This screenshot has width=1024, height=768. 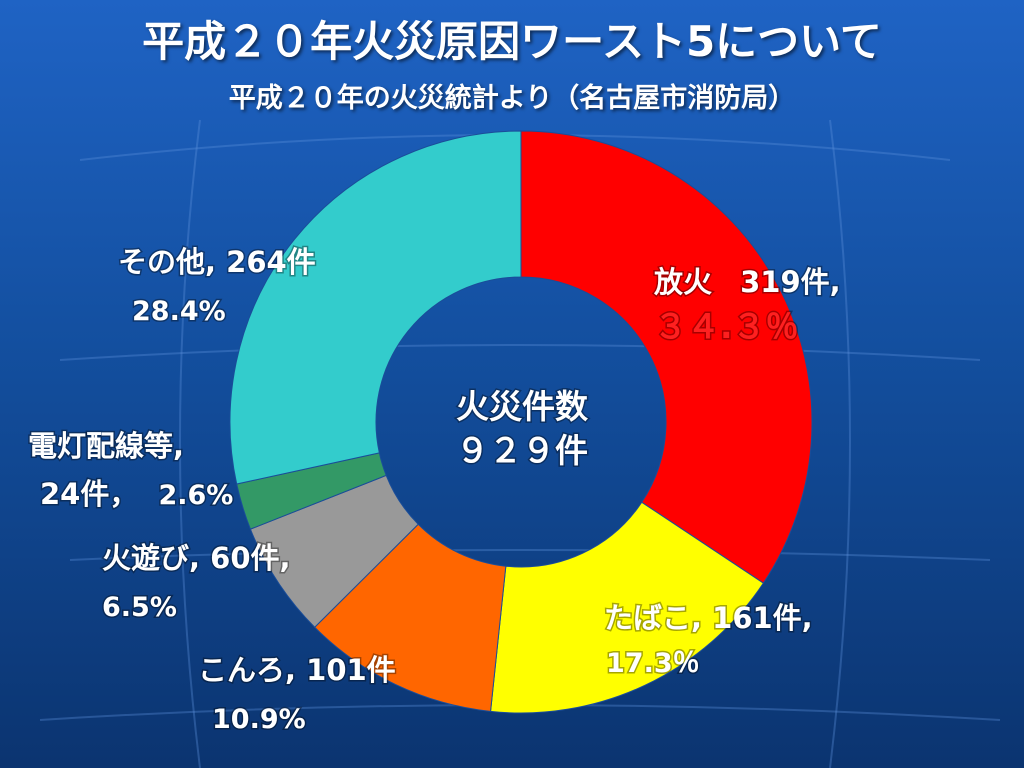 What do you see at coordinates (653, 663) in the screenshot?
I see `label-tobacco-percent: 17.3％` at bounding box center [653, 663].